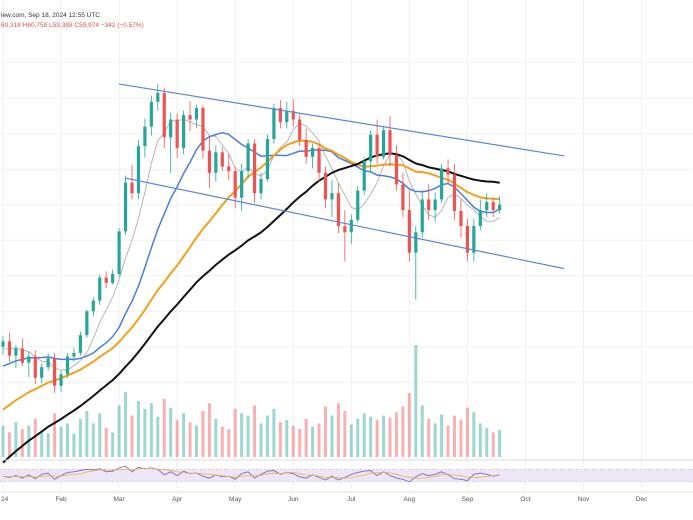  I want to click on x-tick-label: May, so click(235, 499).